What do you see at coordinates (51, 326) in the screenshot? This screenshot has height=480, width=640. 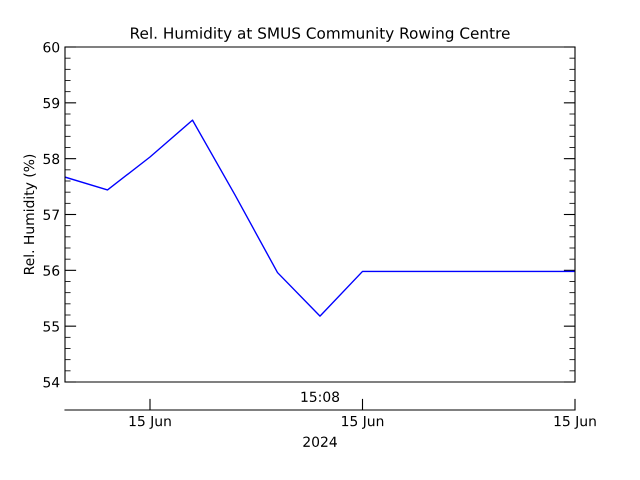 I see `y-tick-label: 55` at bounding box center [51, 326].